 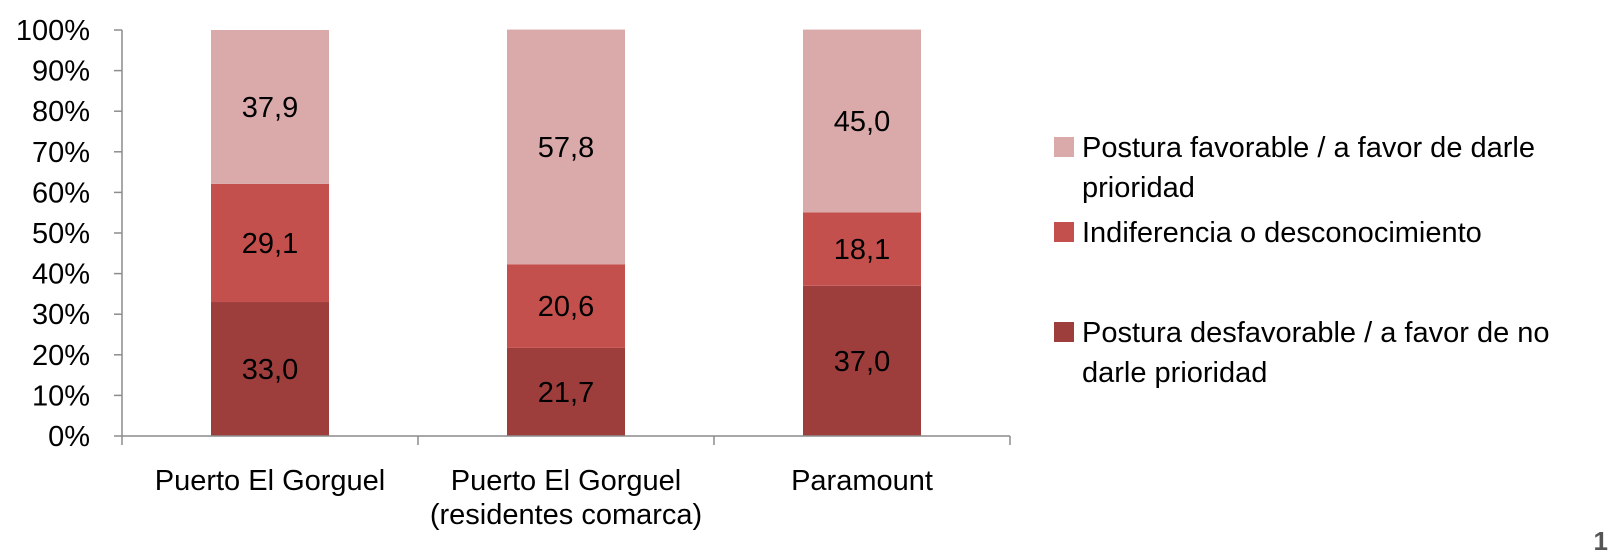 What do you see at coordinates (1282, 233) in the screenshot?
I see `legend-label: Indiferencia o desconocimiento` at bounding box center [1282, 233].